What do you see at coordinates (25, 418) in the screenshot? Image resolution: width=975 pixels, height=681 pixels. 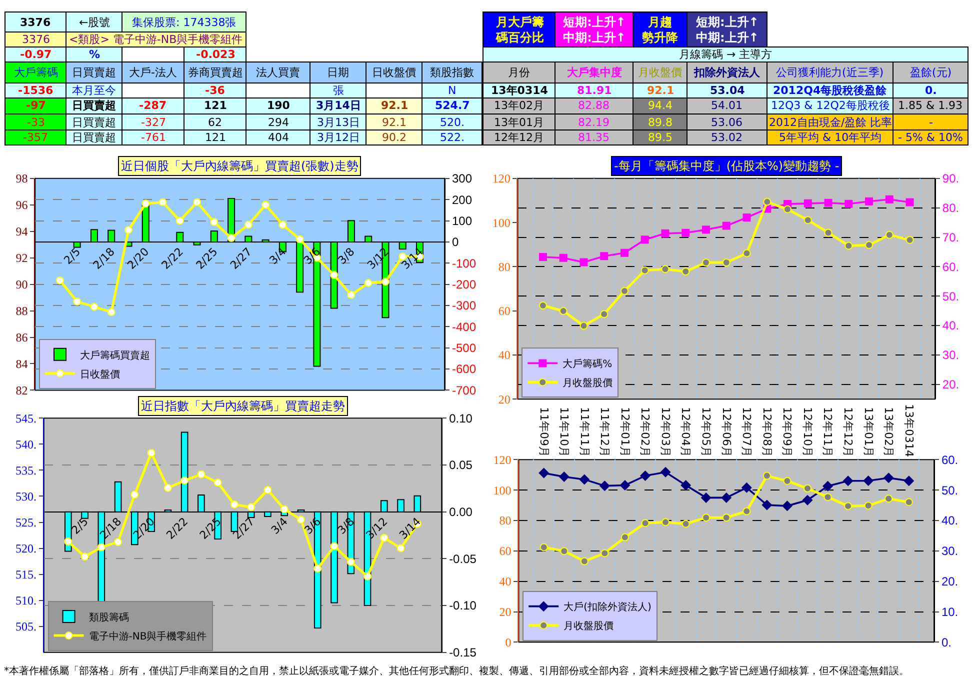 I see `y-tick-label: 545.` at bounding box center [25, 418].